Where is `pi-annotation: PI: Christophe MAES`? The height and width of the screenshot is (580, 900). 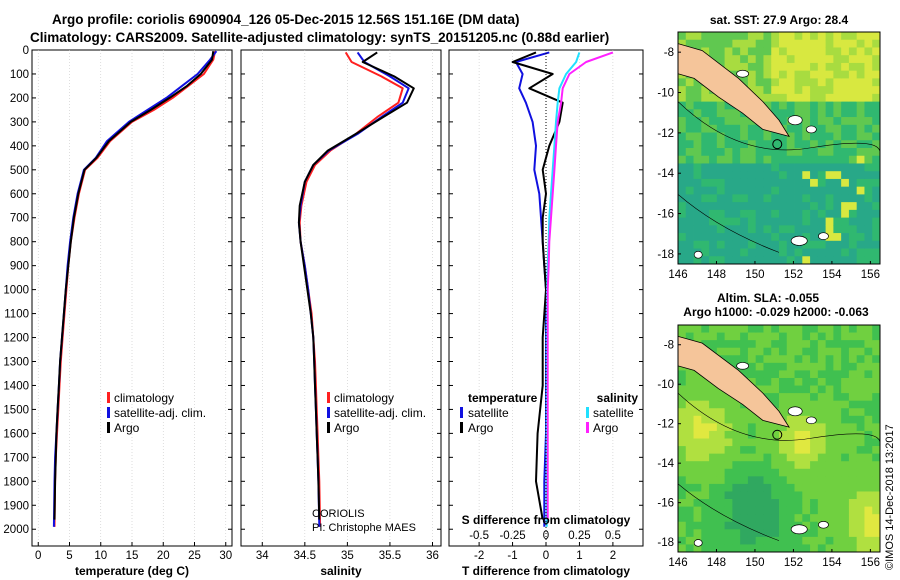 pi-annotation: PI: Christophe MAES is located at coordinates (364, 528).